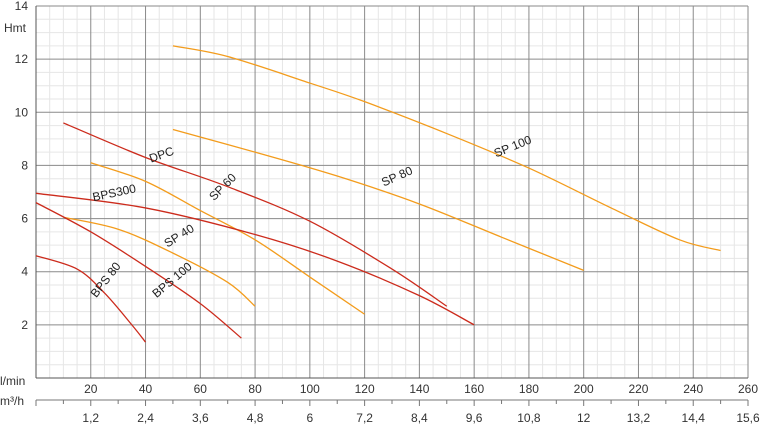  I want to click on x2-tick-label: 3,6, so click(200, 418).